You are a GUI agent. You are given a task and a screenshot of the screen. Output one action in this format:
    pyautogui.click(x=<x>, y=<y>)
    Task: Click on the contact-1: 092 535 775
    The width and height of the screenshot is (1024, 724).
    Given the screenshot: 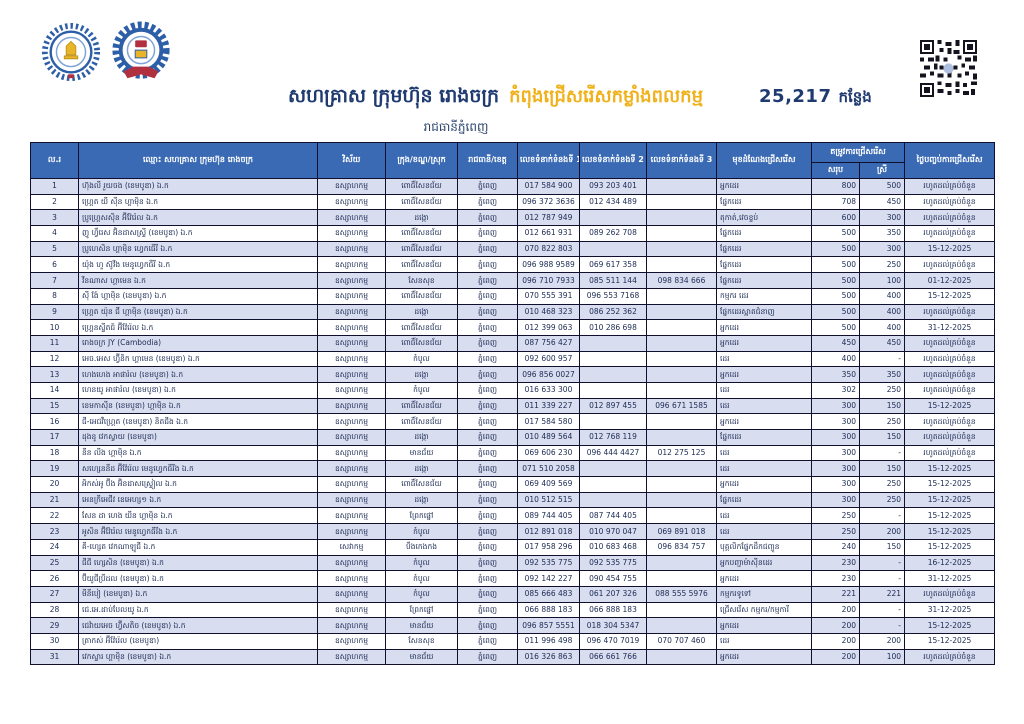 What is the action you would take?
    pyautogui.click(x=548, y=563)
    